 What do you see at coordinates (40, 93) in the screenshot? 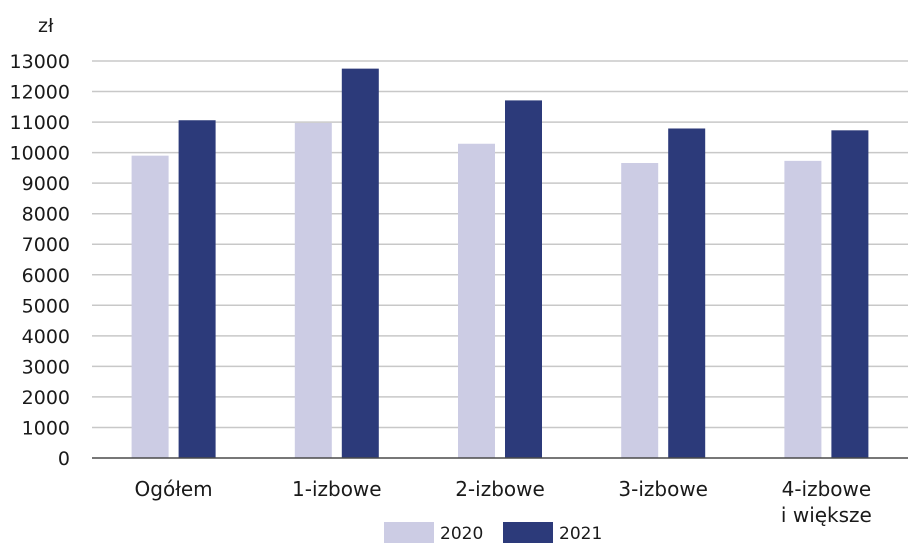
I see `y-tick-label: 12000` at bounding box center [40, 93].